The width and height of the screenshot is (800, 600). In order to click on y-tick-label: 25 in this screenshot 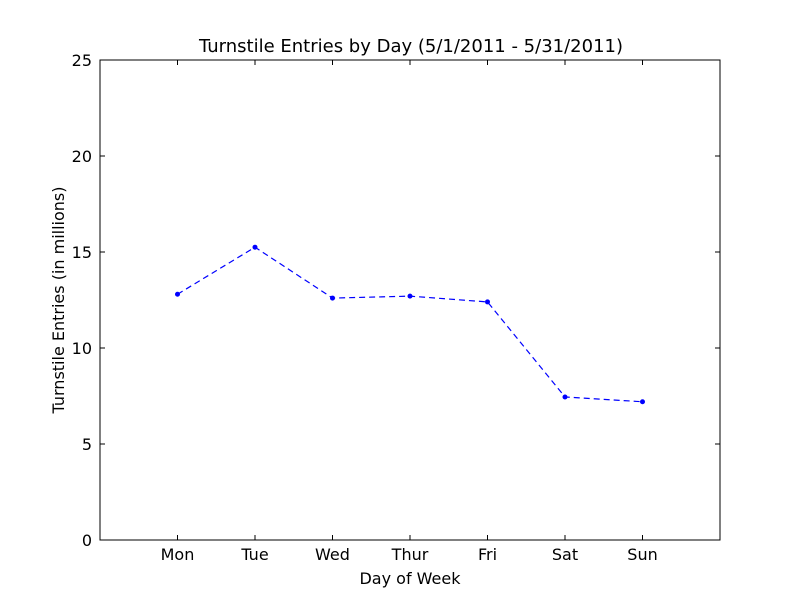, I will do `click(82, 60)`.